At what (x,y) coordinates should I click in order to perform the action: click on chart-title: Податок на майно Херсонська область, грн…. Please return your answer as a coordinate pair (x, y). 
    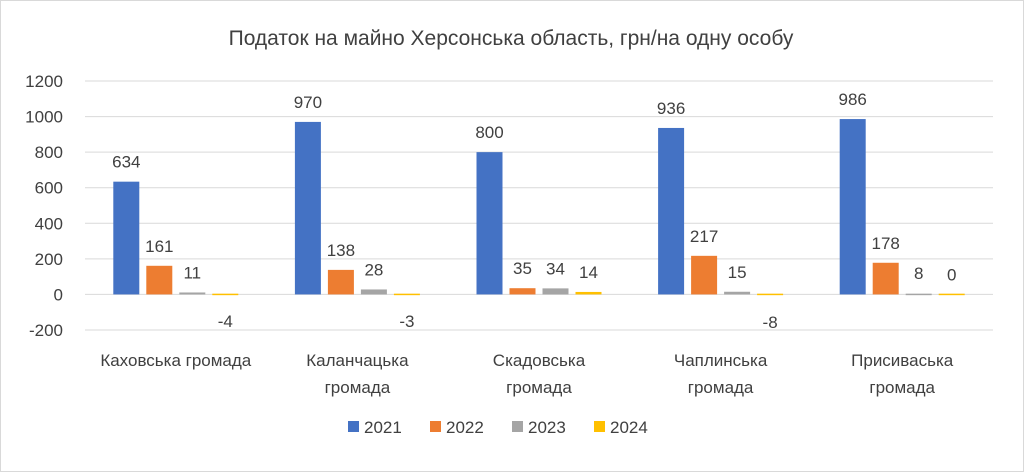
    Looking at the image, I should click on (511, 38).